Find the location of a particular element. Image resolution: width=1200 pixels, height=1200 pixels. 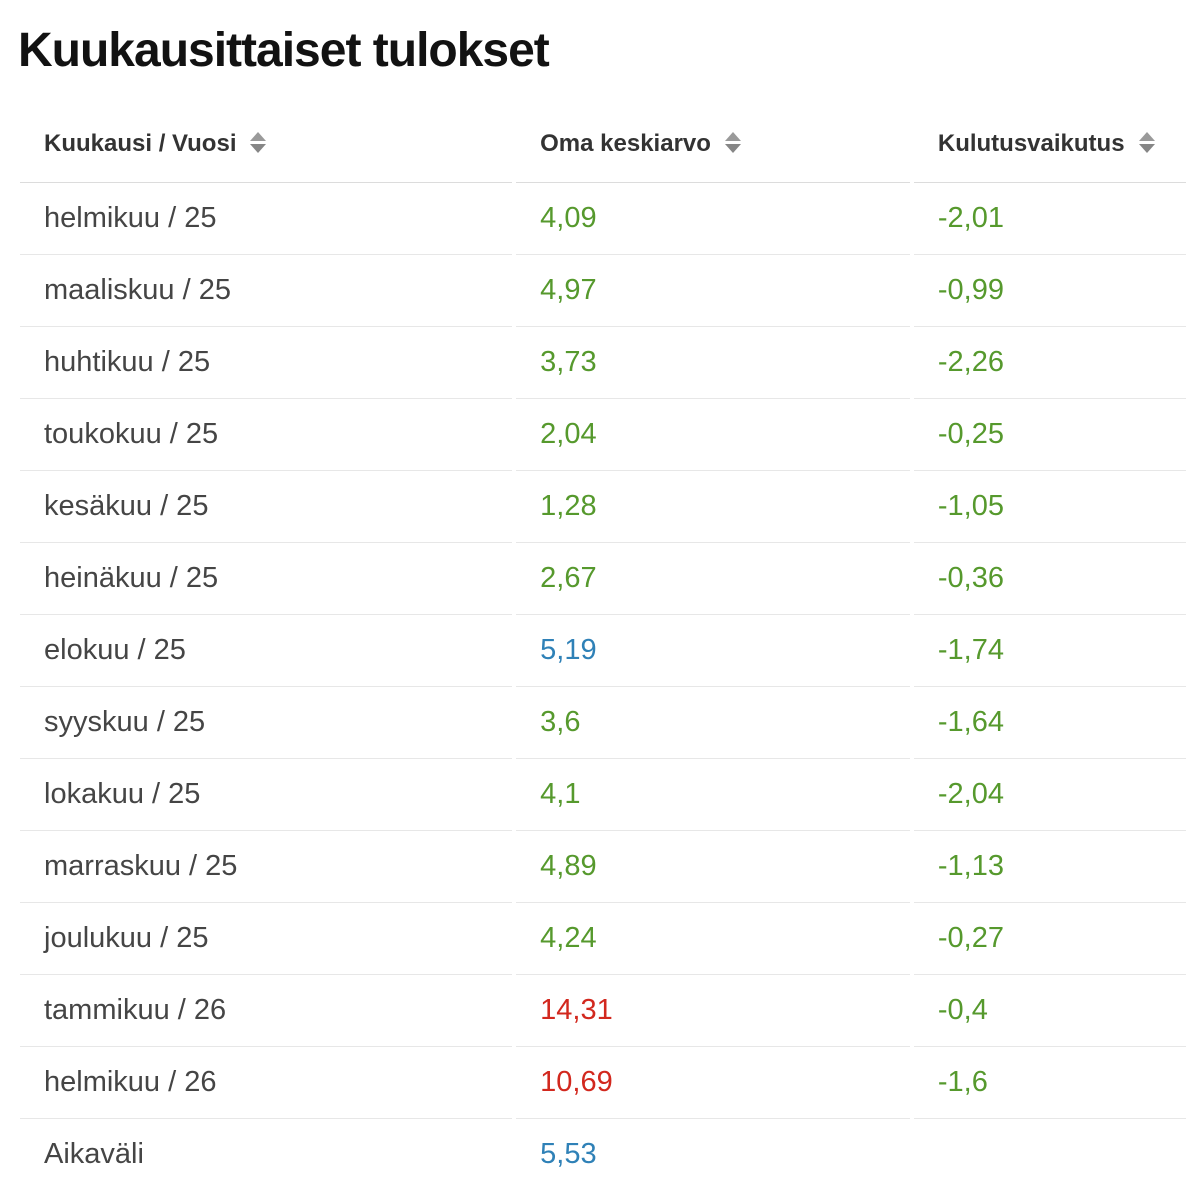

month-year-cell: tammikuu / 26 is located at coordinates (266, 1011).